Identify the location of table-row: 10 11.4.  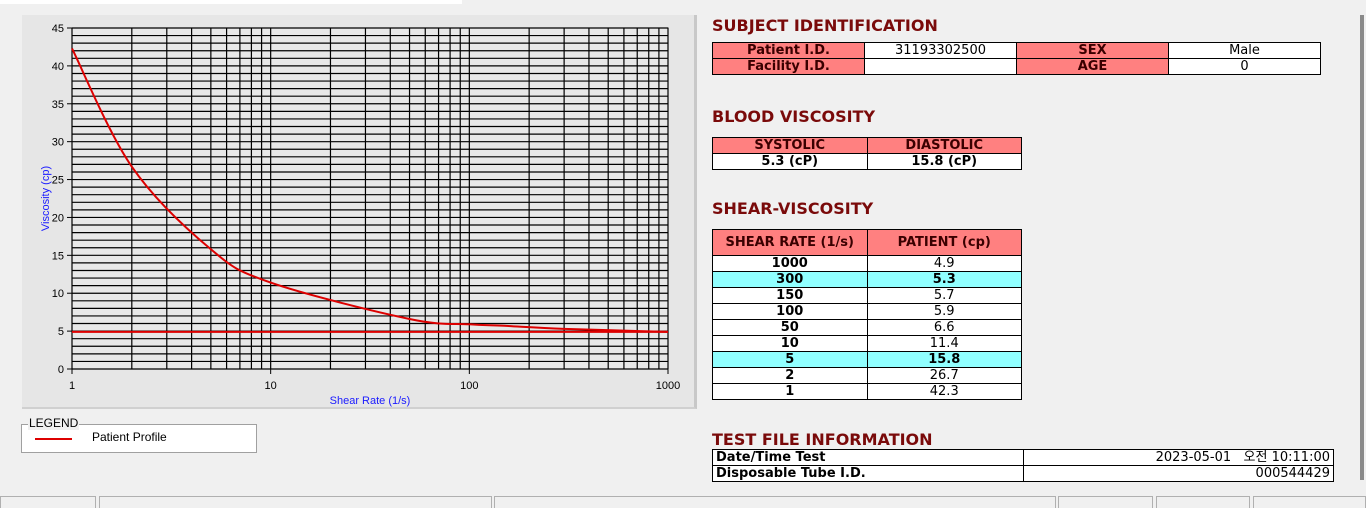
(867, 343).